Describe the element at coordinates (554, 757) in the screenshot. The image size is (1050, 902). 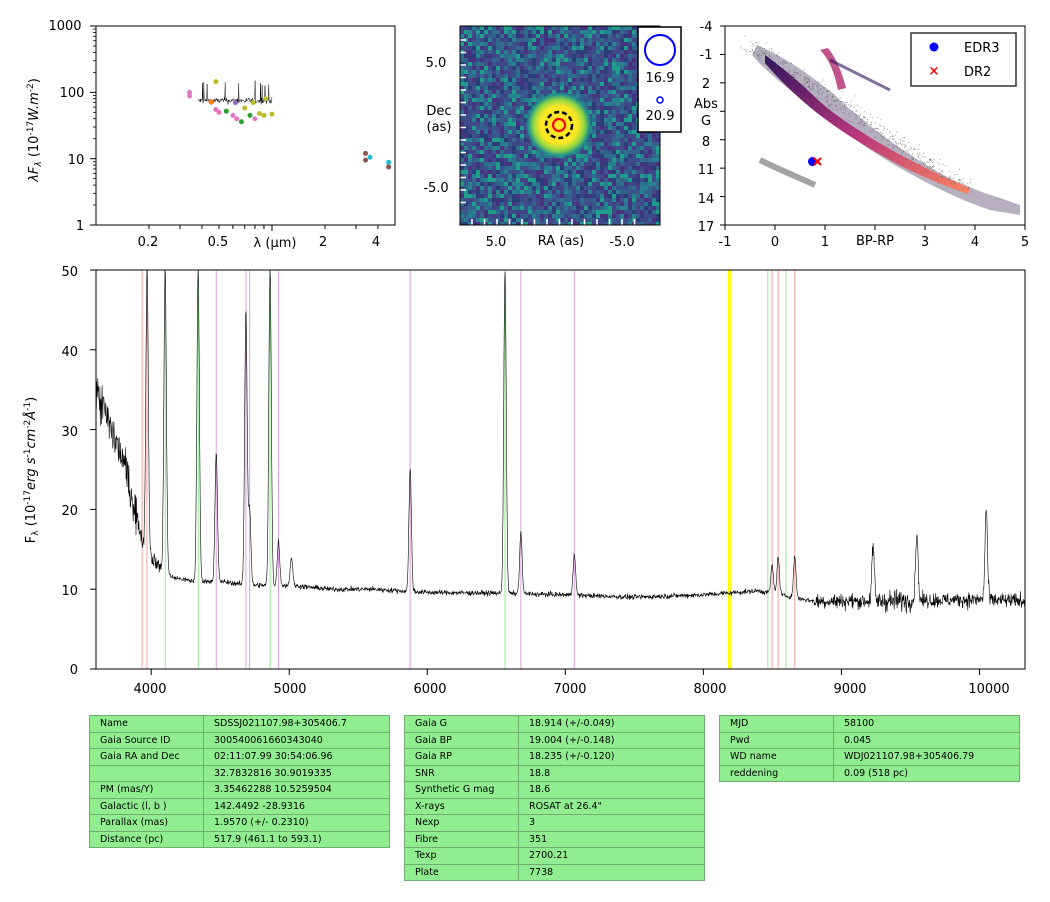
I see `table-row: Gaia RP 18.235 (+/-0.120)` at that location.